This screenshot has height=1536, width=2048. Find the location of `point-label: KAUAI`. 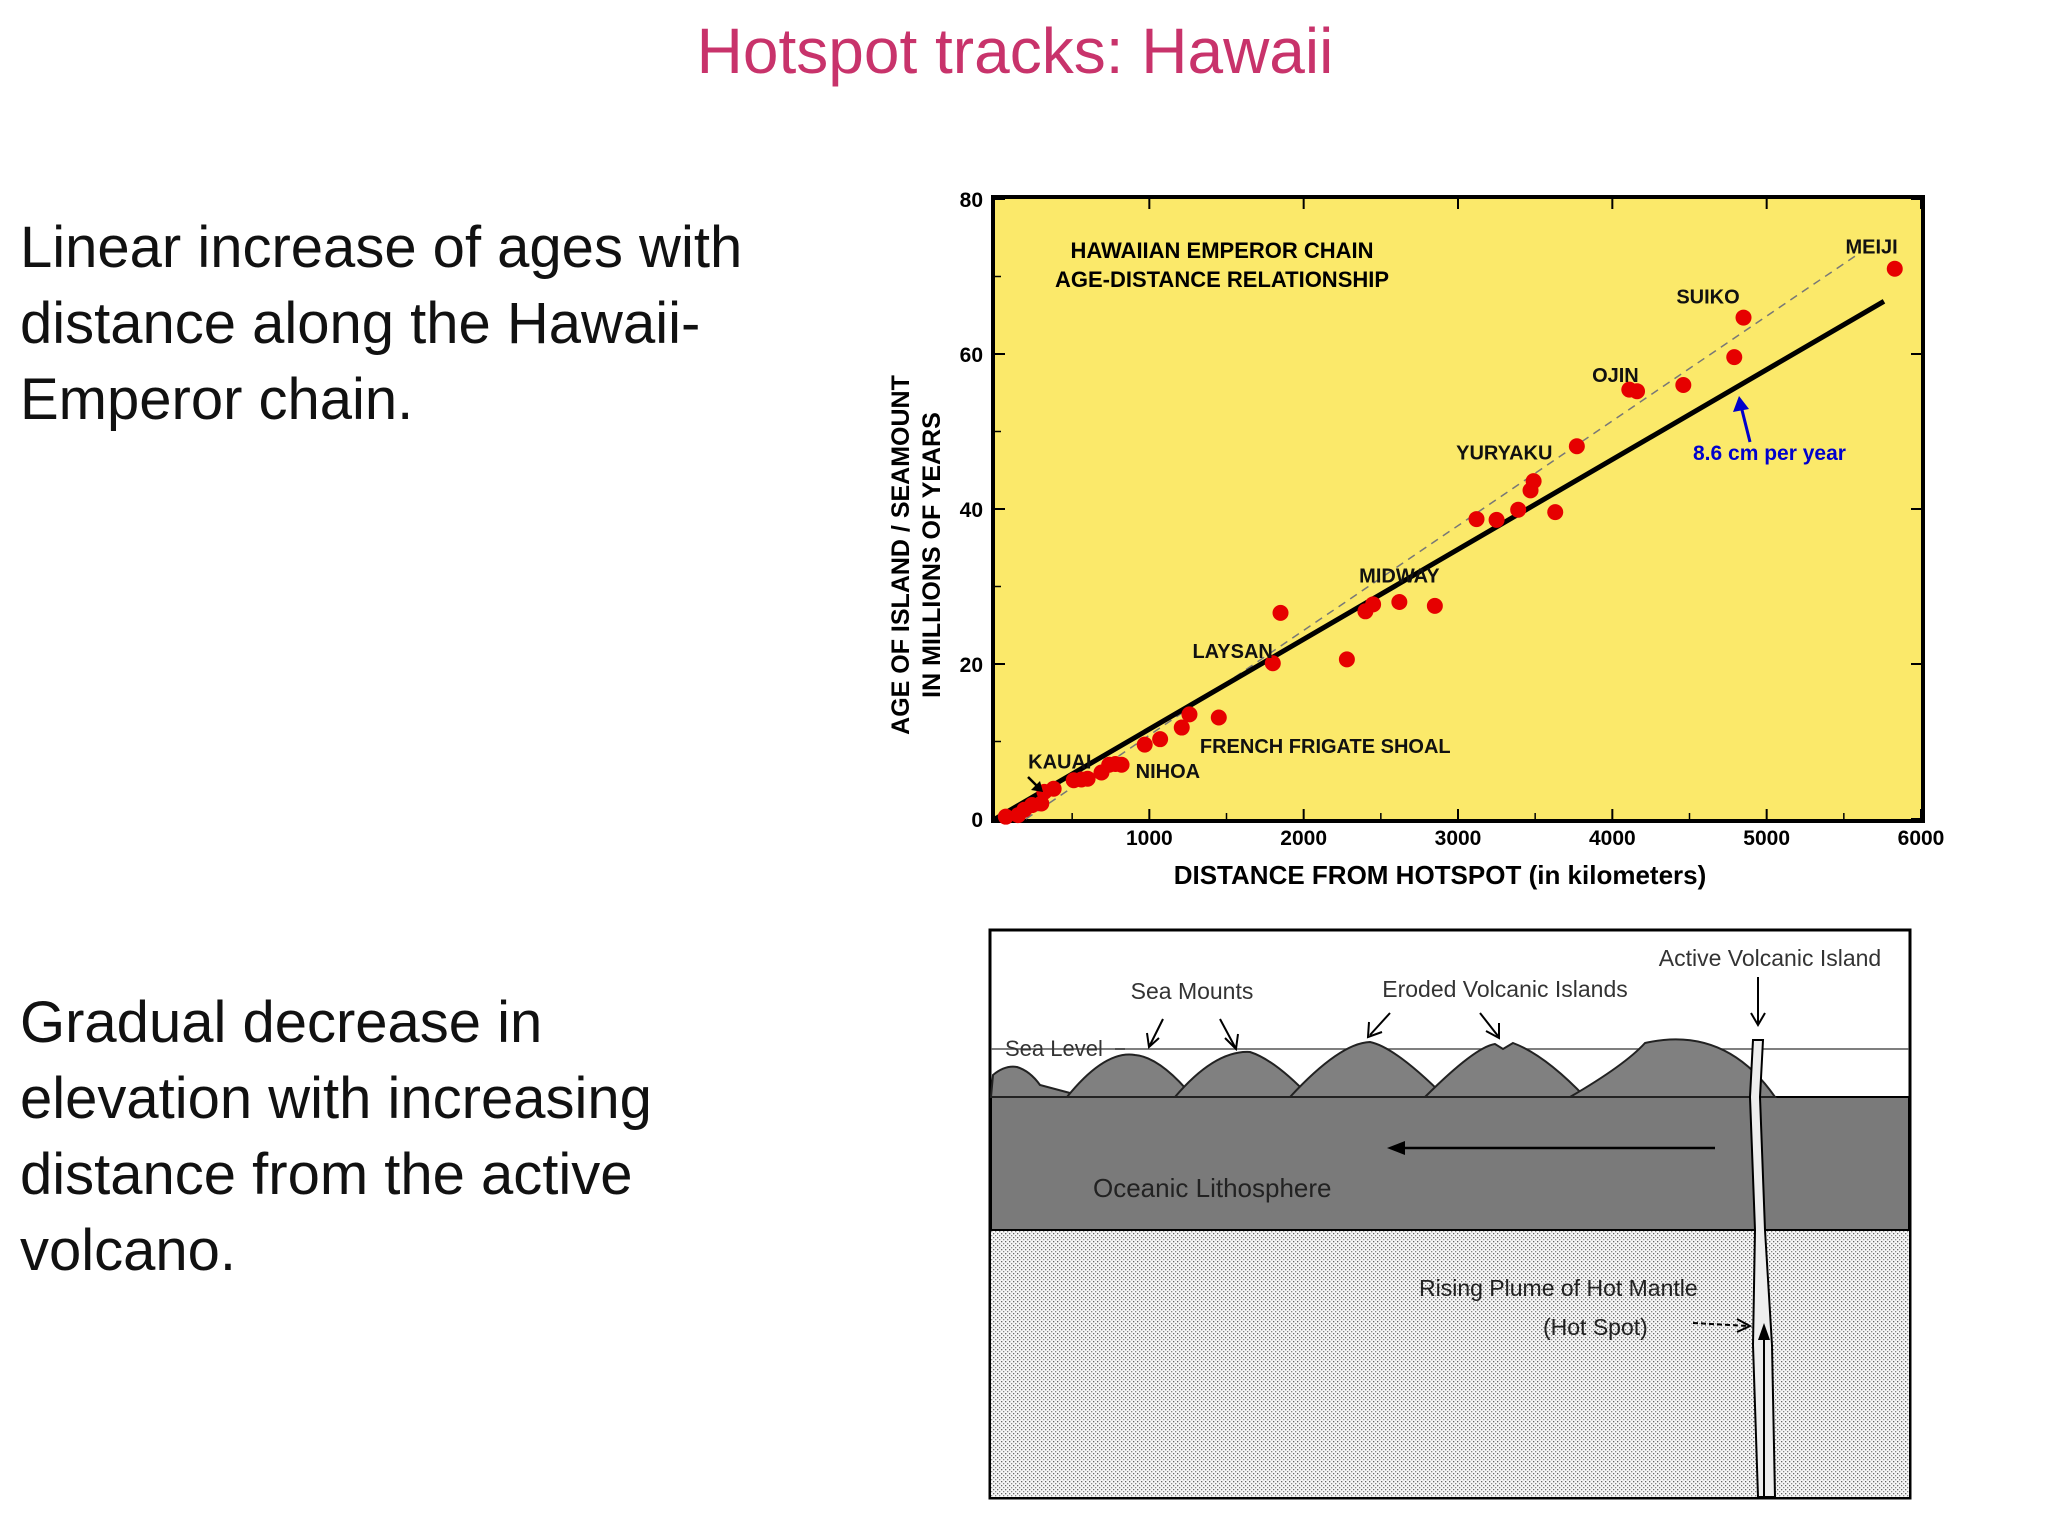

point-label: KAUAI is located at coordinates (1059, 763).